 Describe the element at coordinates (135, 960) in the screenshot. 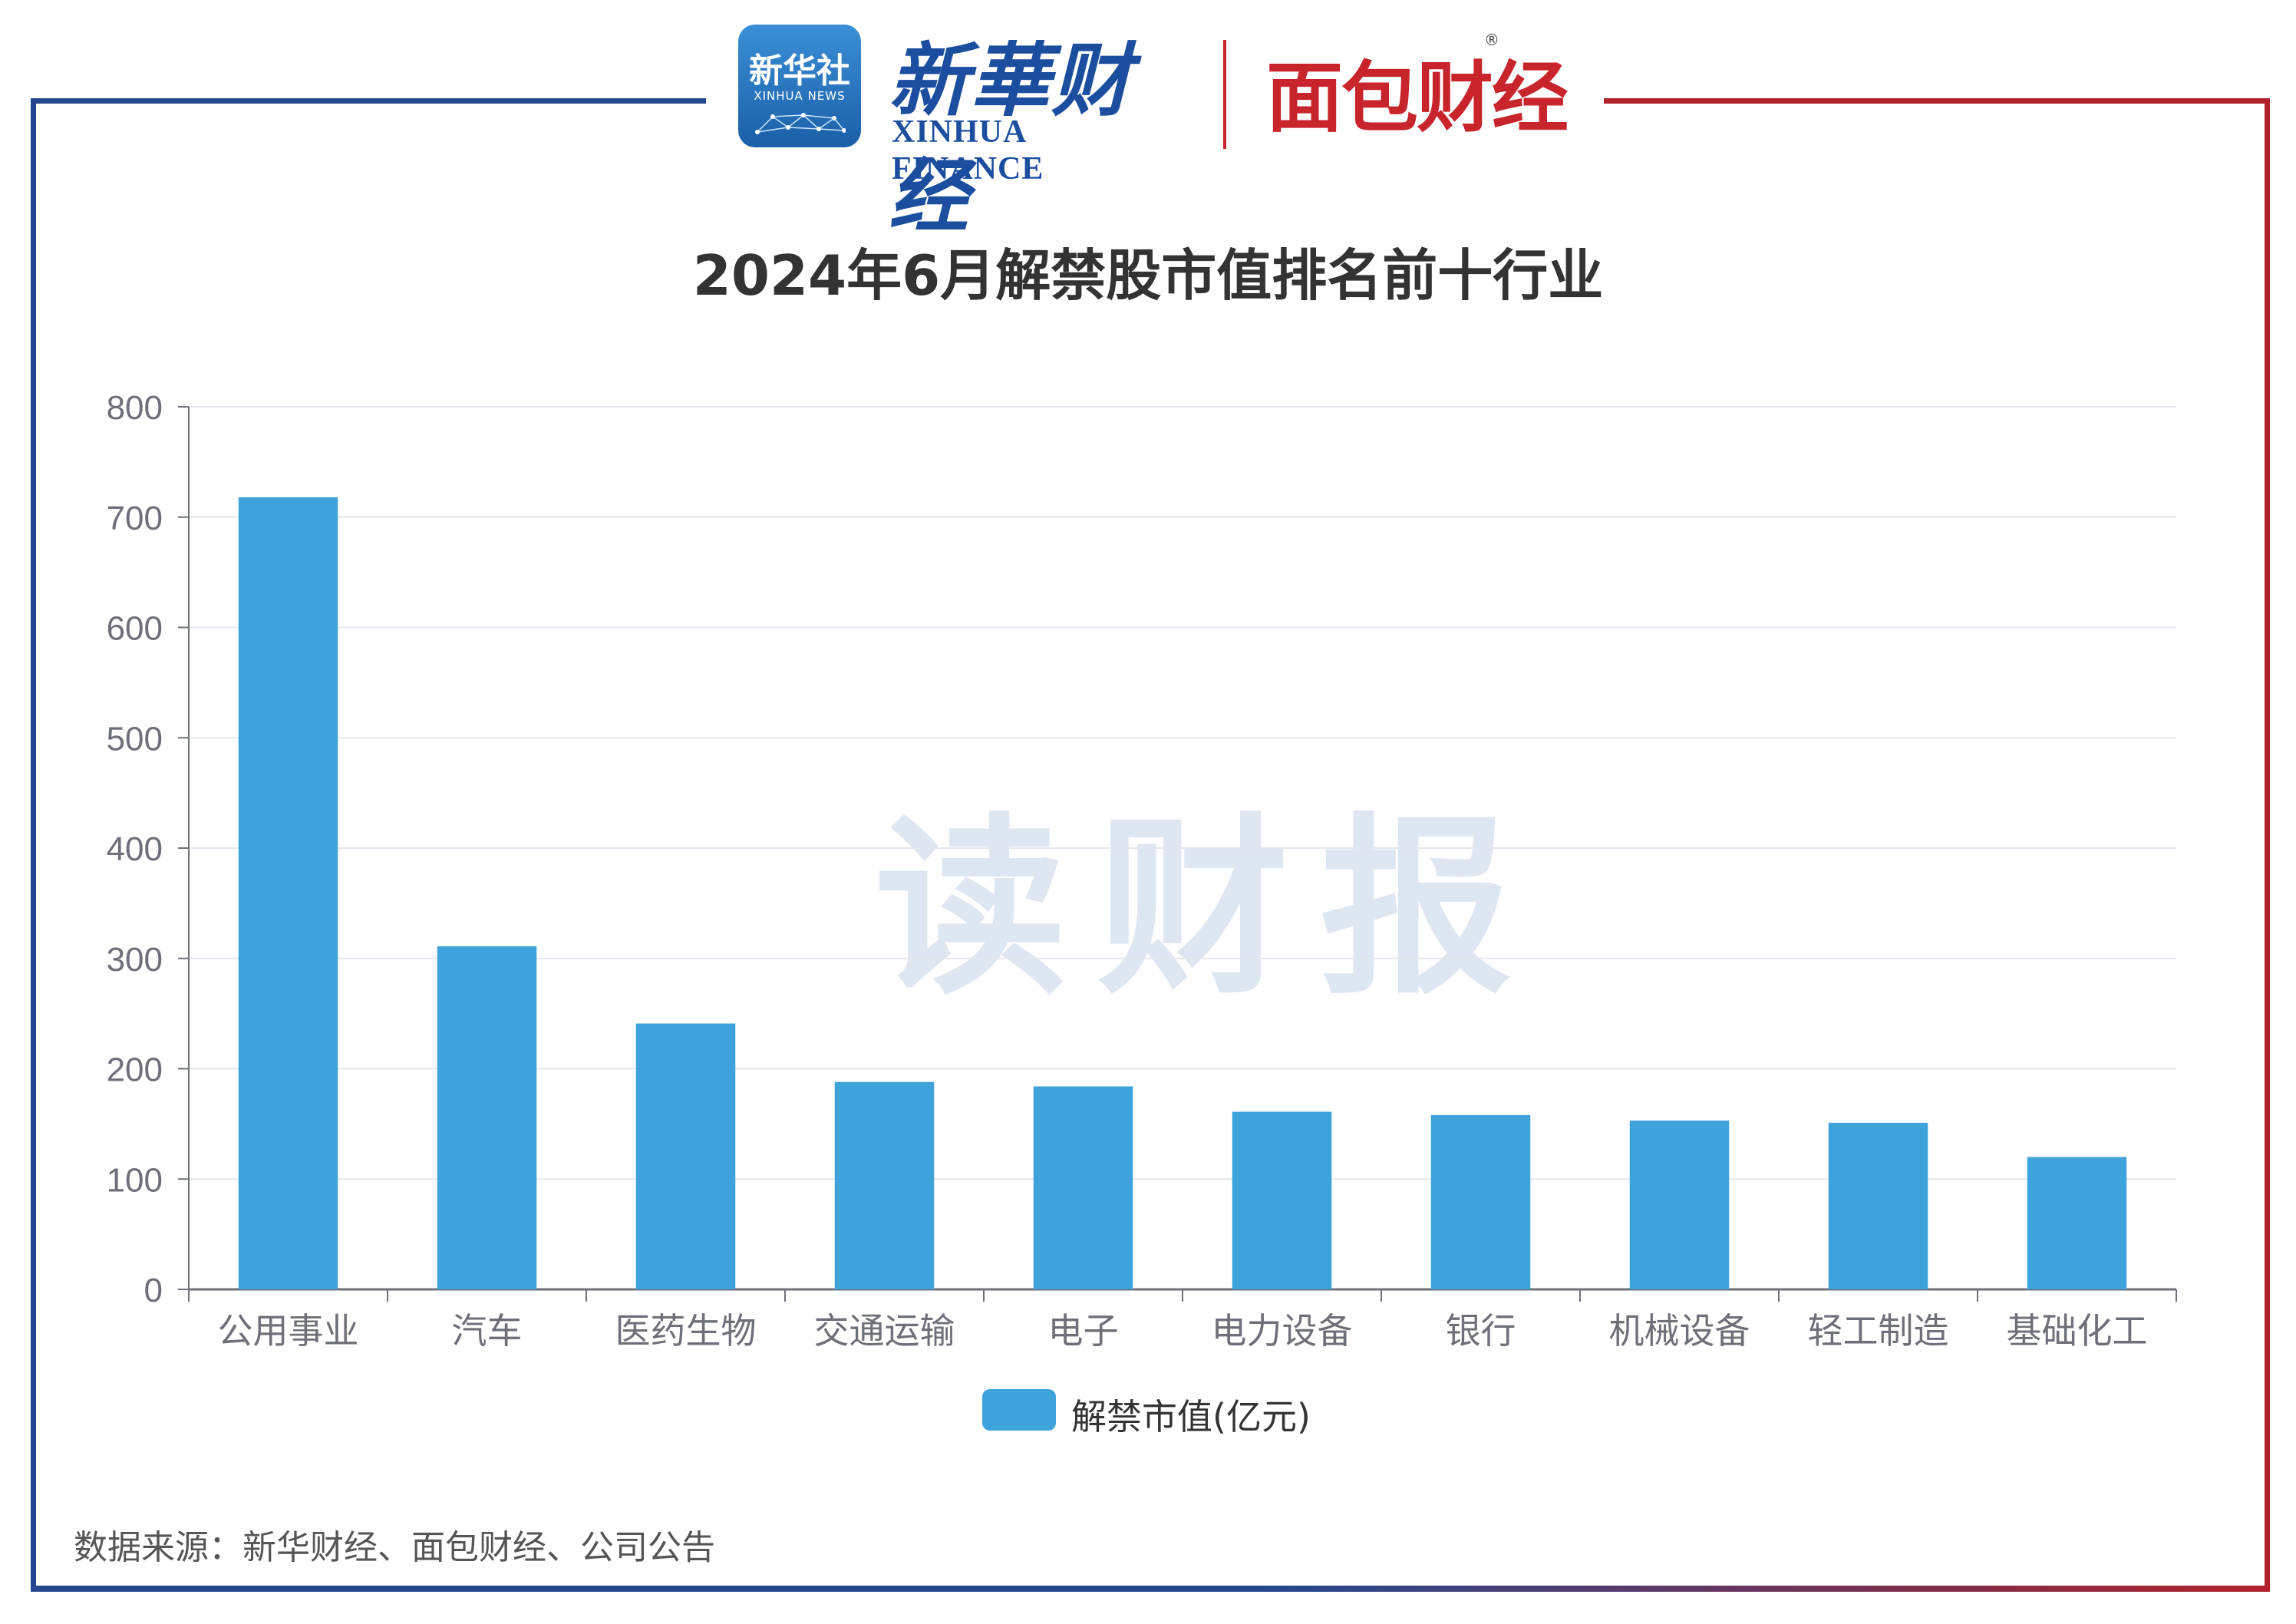

I see `y-tick-label: 300` at that location.